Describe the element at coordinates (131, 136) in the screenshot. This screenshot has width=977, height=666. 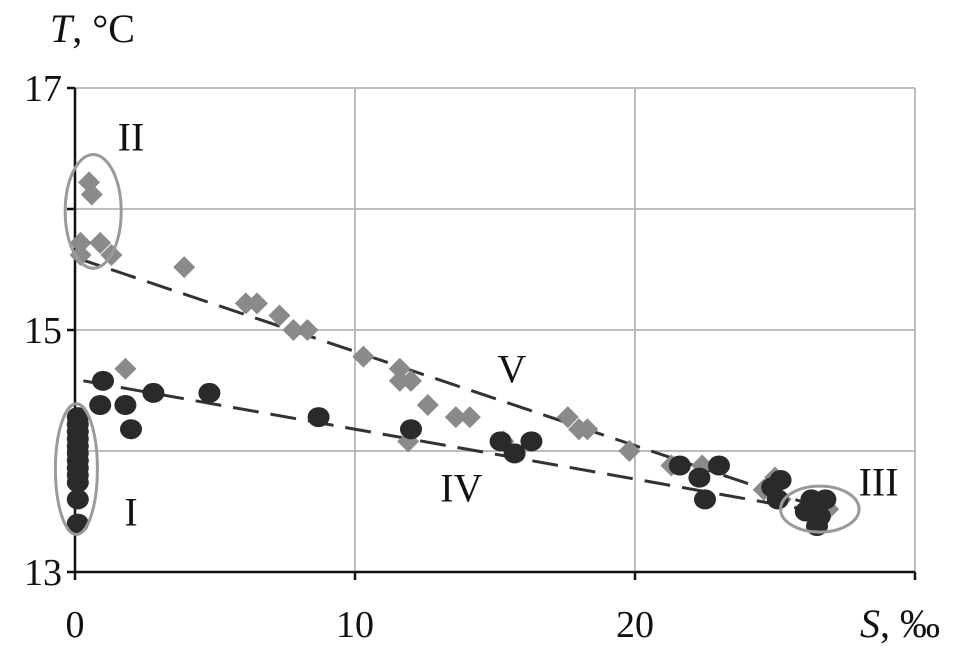
I see `group-label: II` at that location.